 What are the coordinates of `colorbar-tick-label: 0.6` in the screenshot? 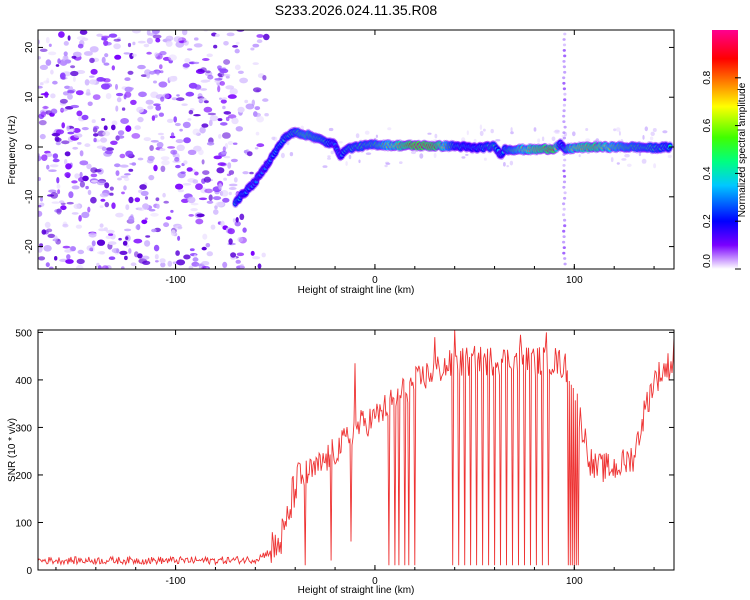 It's located at (707, 125).